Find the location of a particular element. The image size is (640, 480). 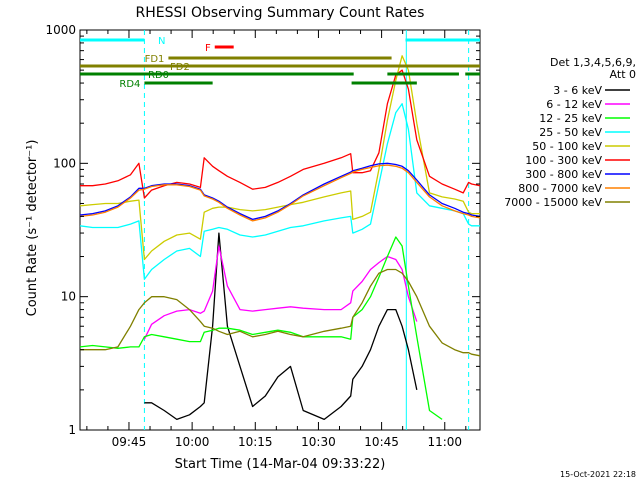

flag-label-3: FD1 is located at coordinates (155, 59).